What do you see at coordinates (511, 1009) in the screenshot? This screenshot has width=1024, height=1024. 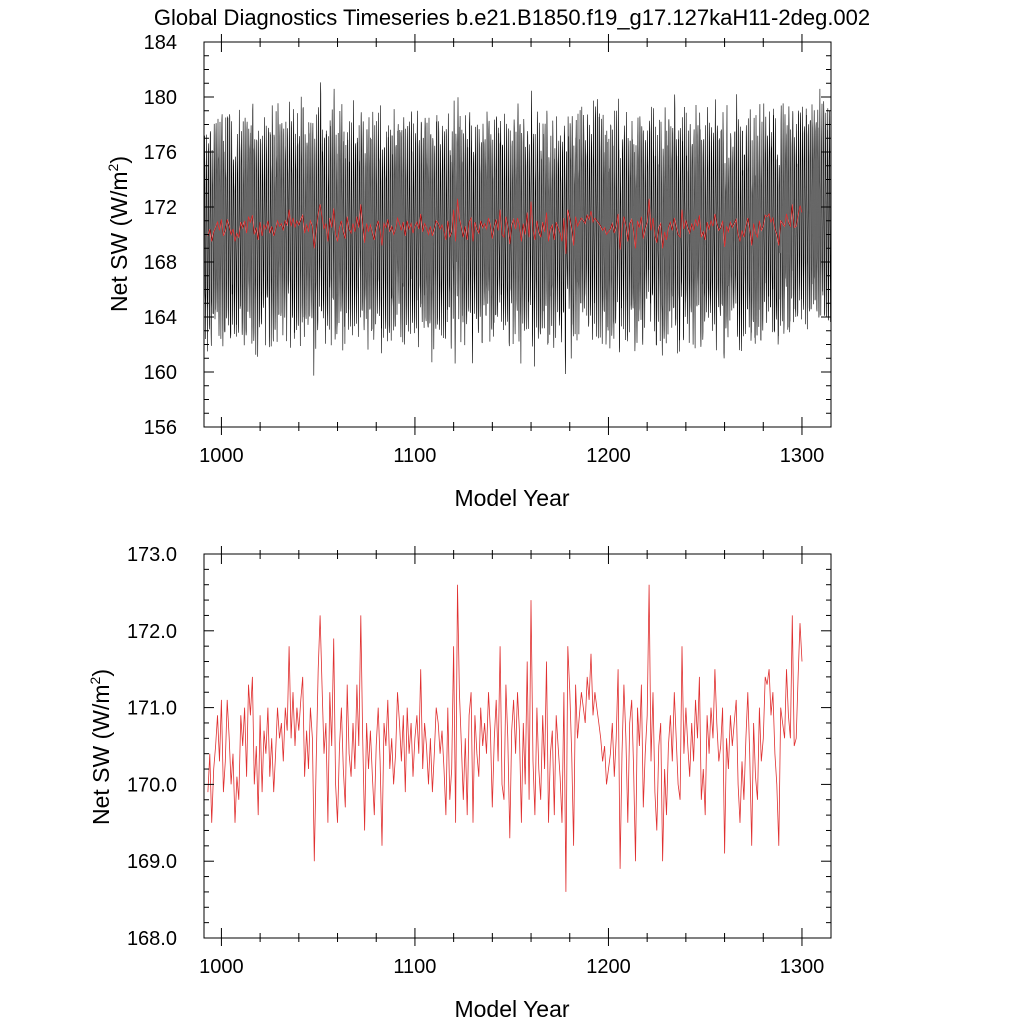 I see `bottom-xlabel: Model Year` at bounding box center [511, 1009].